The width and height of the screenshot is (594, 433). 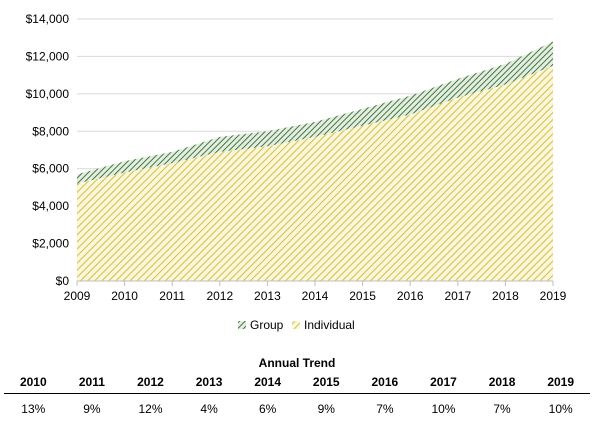 I want to click on y-tick-label: $12,000, so click(x=48, y=56).